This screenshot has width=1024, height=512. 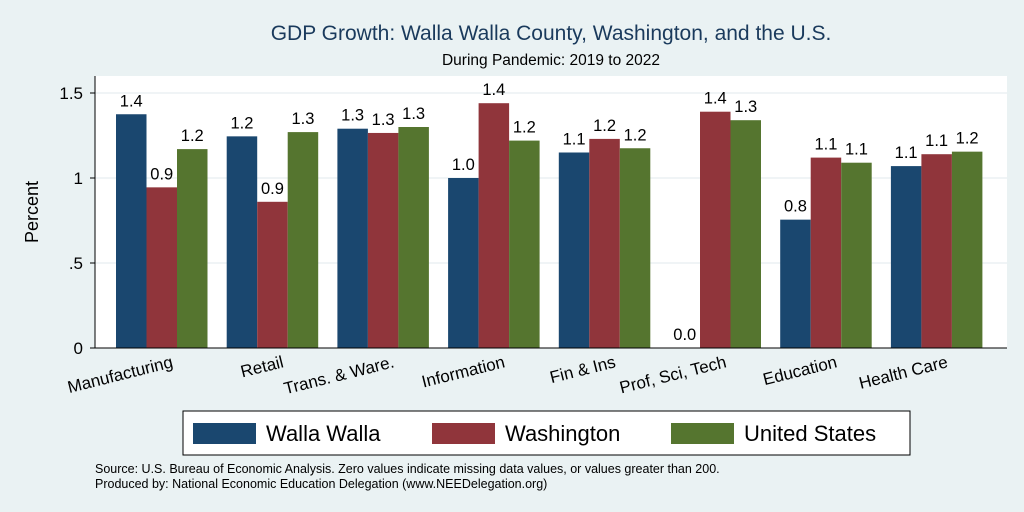 I want to click on legend-label: Washington, so click(x=562, y=433).